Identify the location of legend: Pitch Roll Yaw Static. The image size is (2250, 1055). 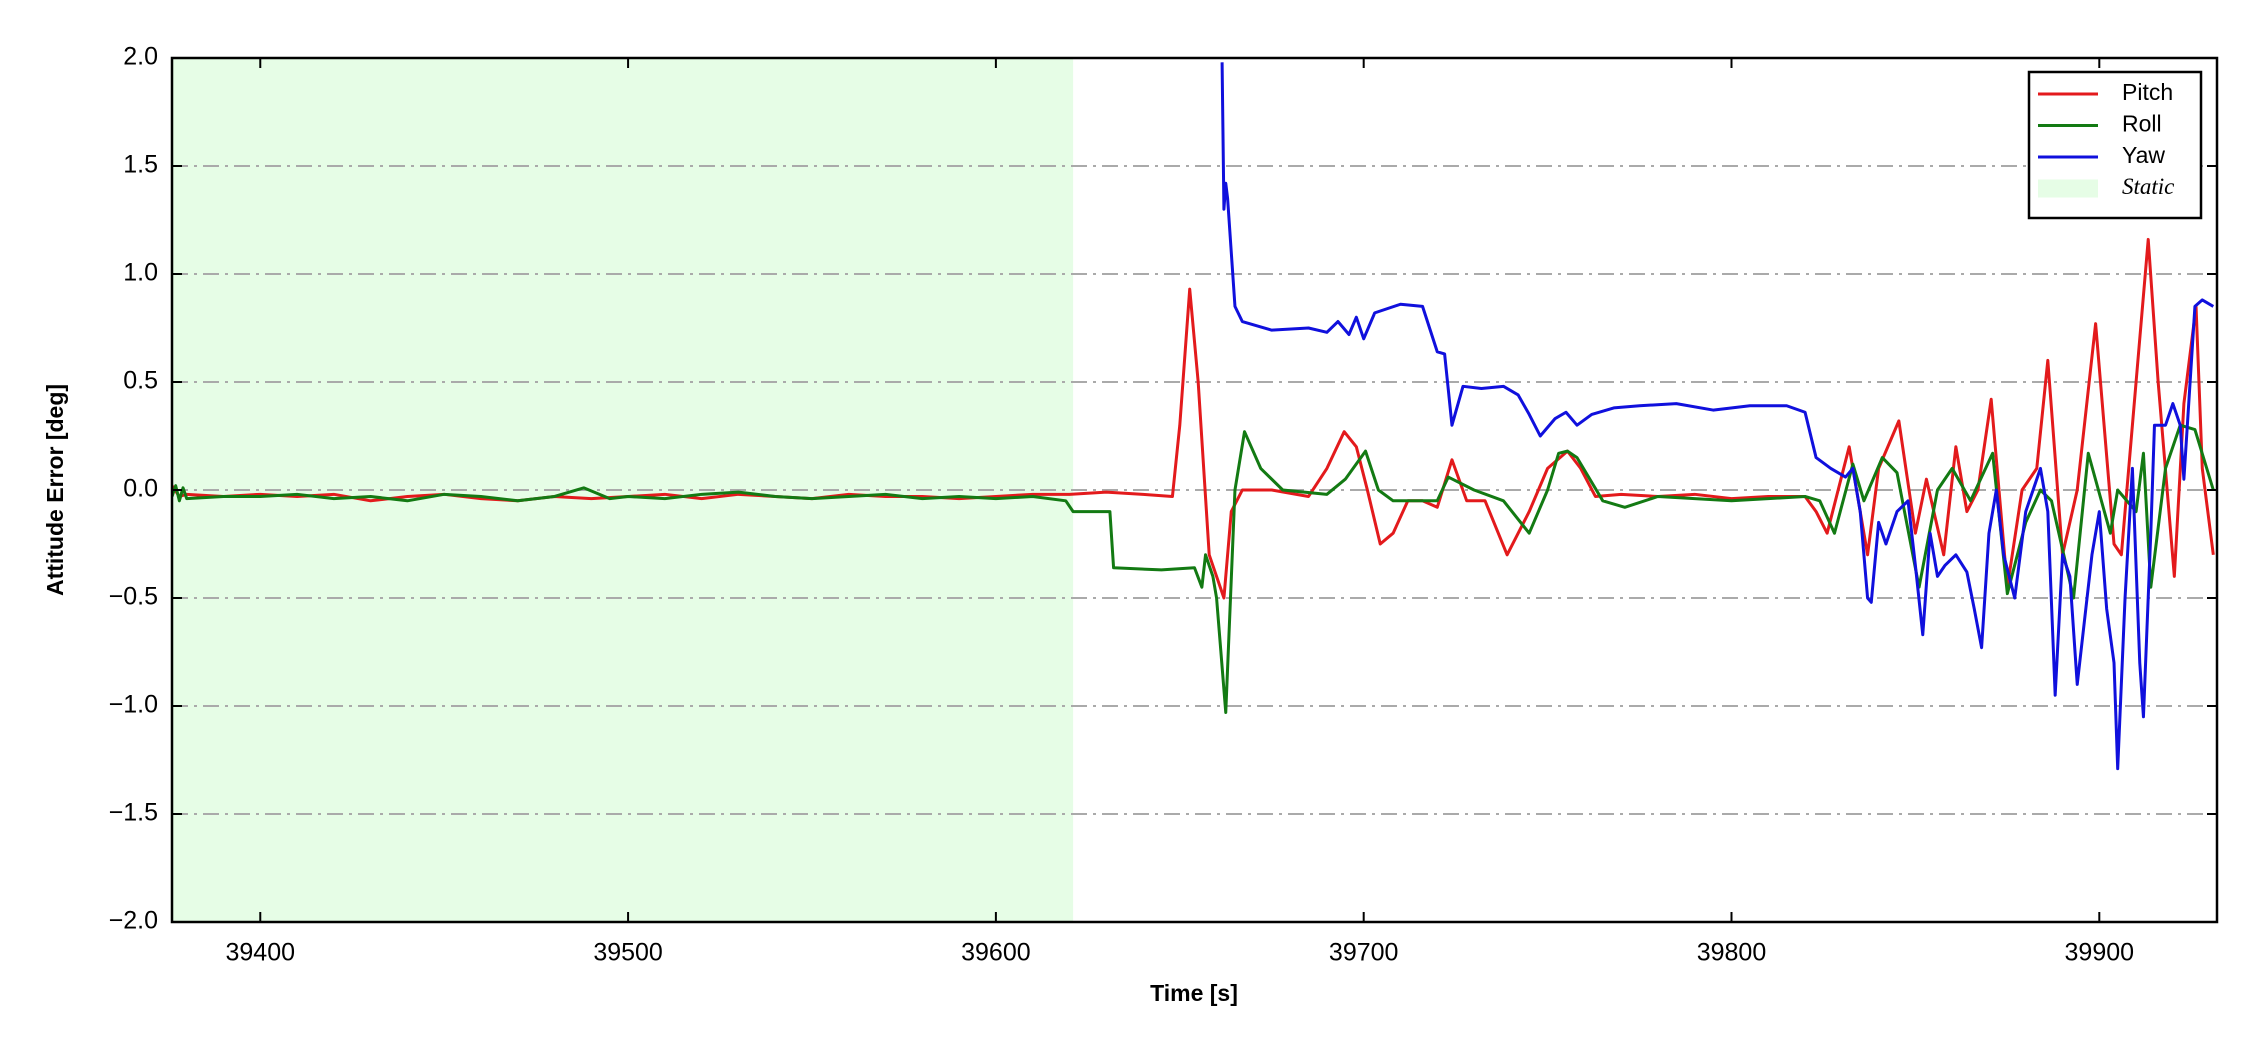
(2115, 145).